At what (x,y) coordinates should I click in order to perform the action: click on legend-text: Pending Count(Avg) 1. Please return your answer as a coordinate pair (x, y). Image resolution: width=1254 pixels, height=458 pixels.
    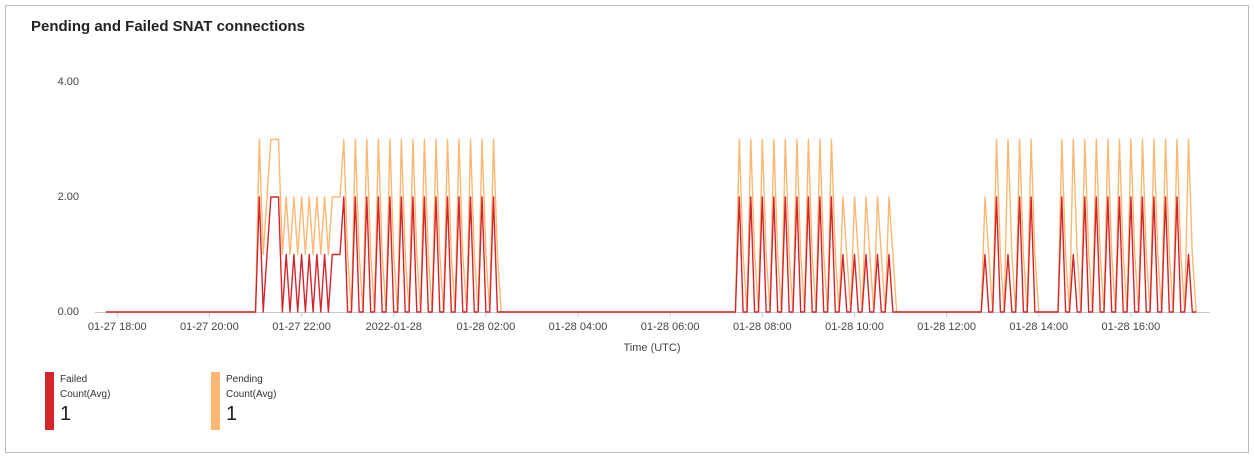
    Looking at the image, I should click on (257, 401).